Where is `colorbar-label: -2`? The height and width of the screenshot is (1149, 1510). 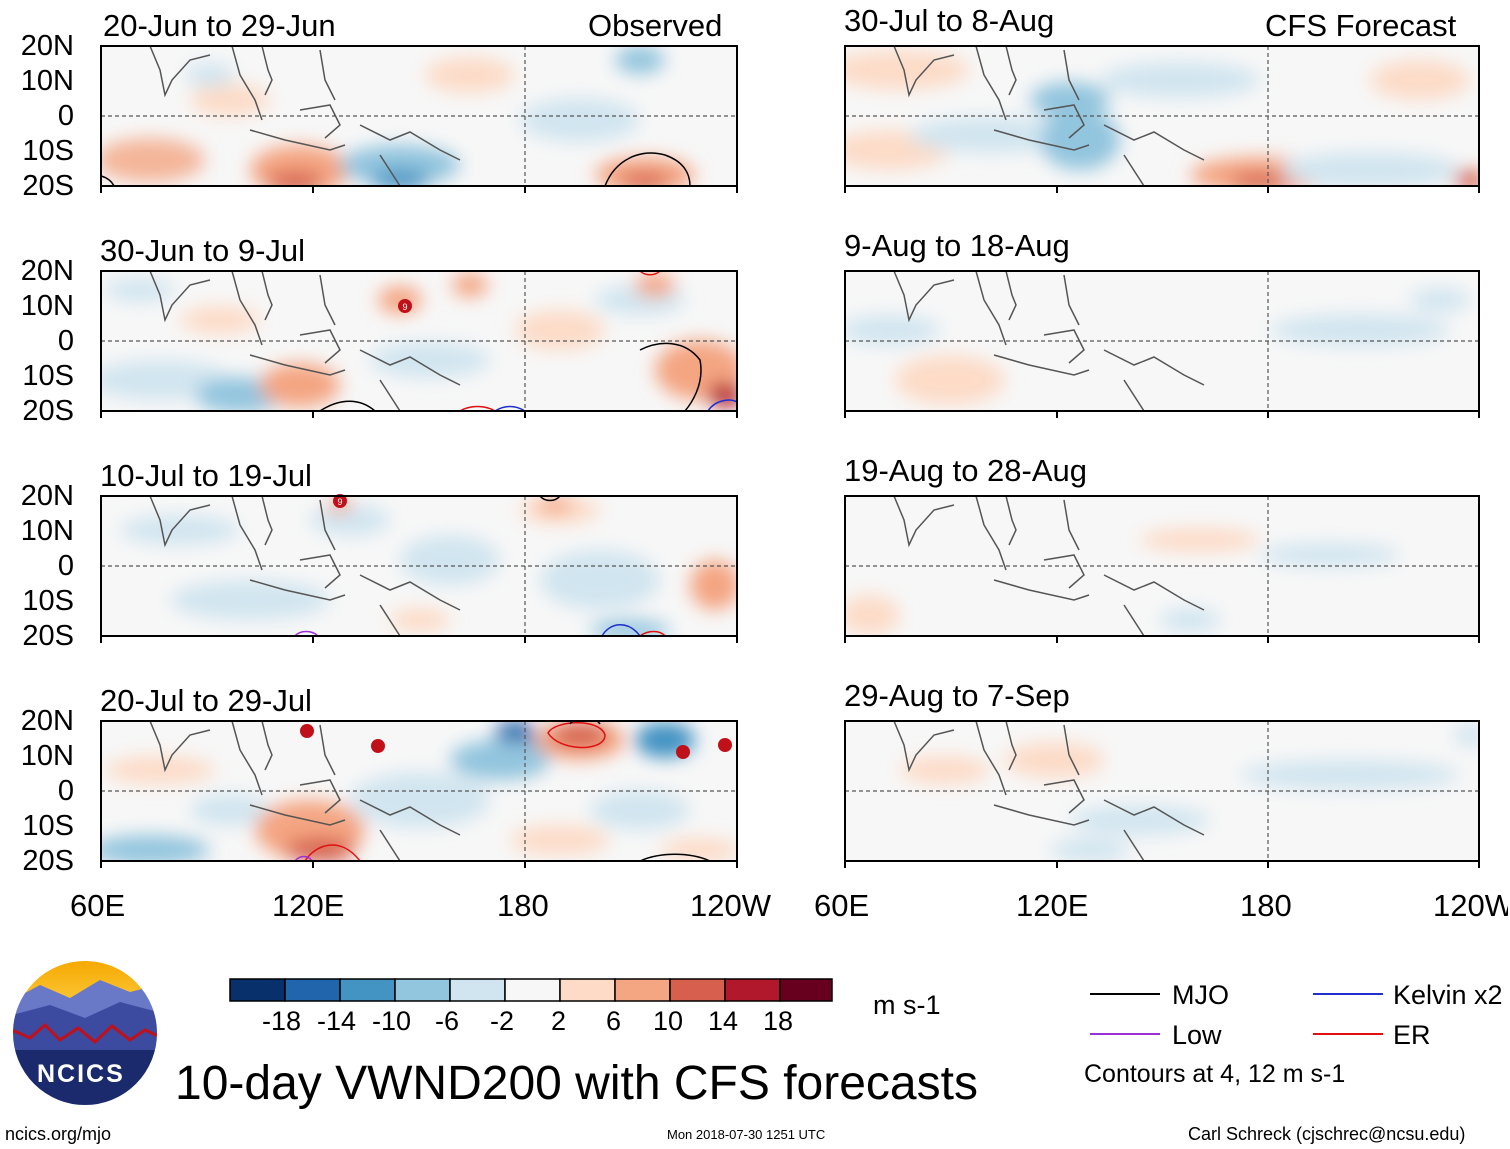
colorbar-label: -2 is located at coordinates (502, 1021).